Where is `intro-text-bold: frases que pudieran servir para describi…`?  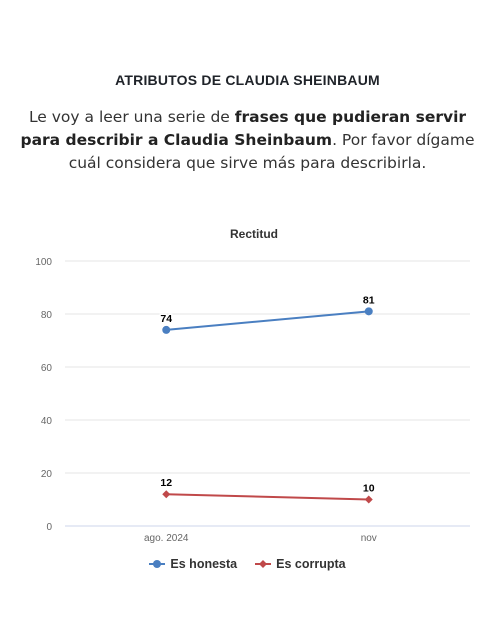
intro-text-bold: frases que pudieran servir para describi… is located at coordinates (243, 128).